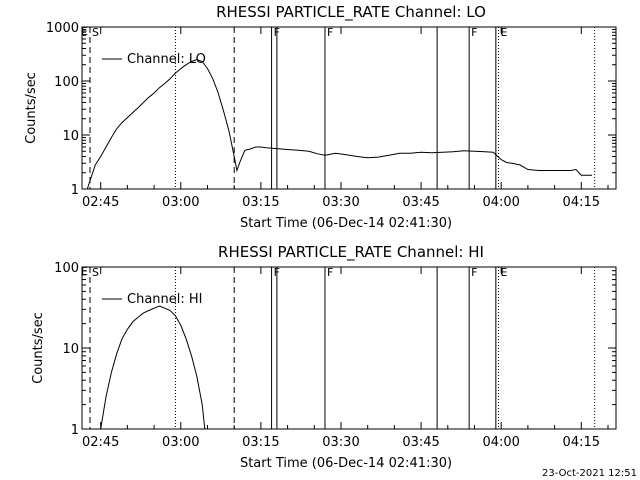 The width and height of the screenshot is (640, 480). Describe the element at coordinates (165, 299) in the screenshot. I see `legend-entry: Channel: HI` at that location.